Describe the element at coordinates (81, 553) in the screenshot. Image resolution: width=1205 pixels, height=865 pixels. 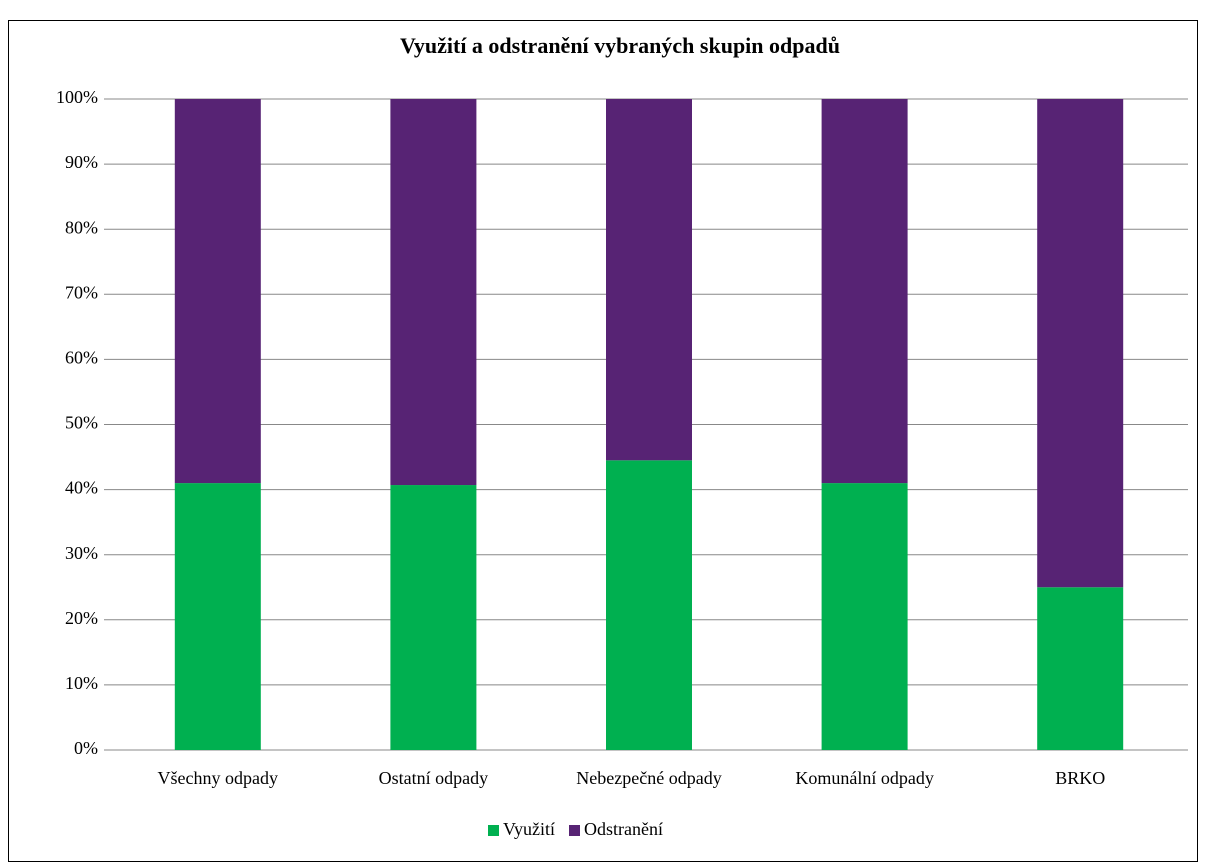
I see `y-tick-label: 30%` at that location.